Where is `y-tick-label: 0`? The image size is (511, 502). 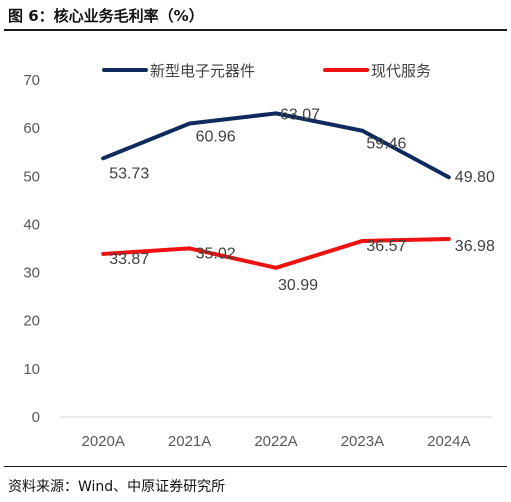 y-tick-label: 0 is located at coordinates (36, 417).